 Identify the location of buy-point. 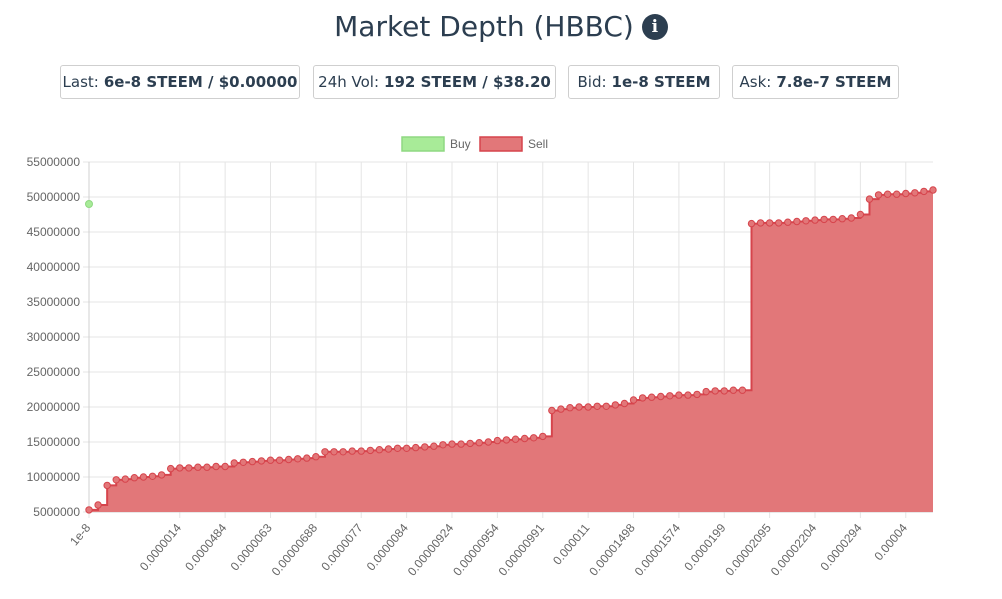
(89, 204).